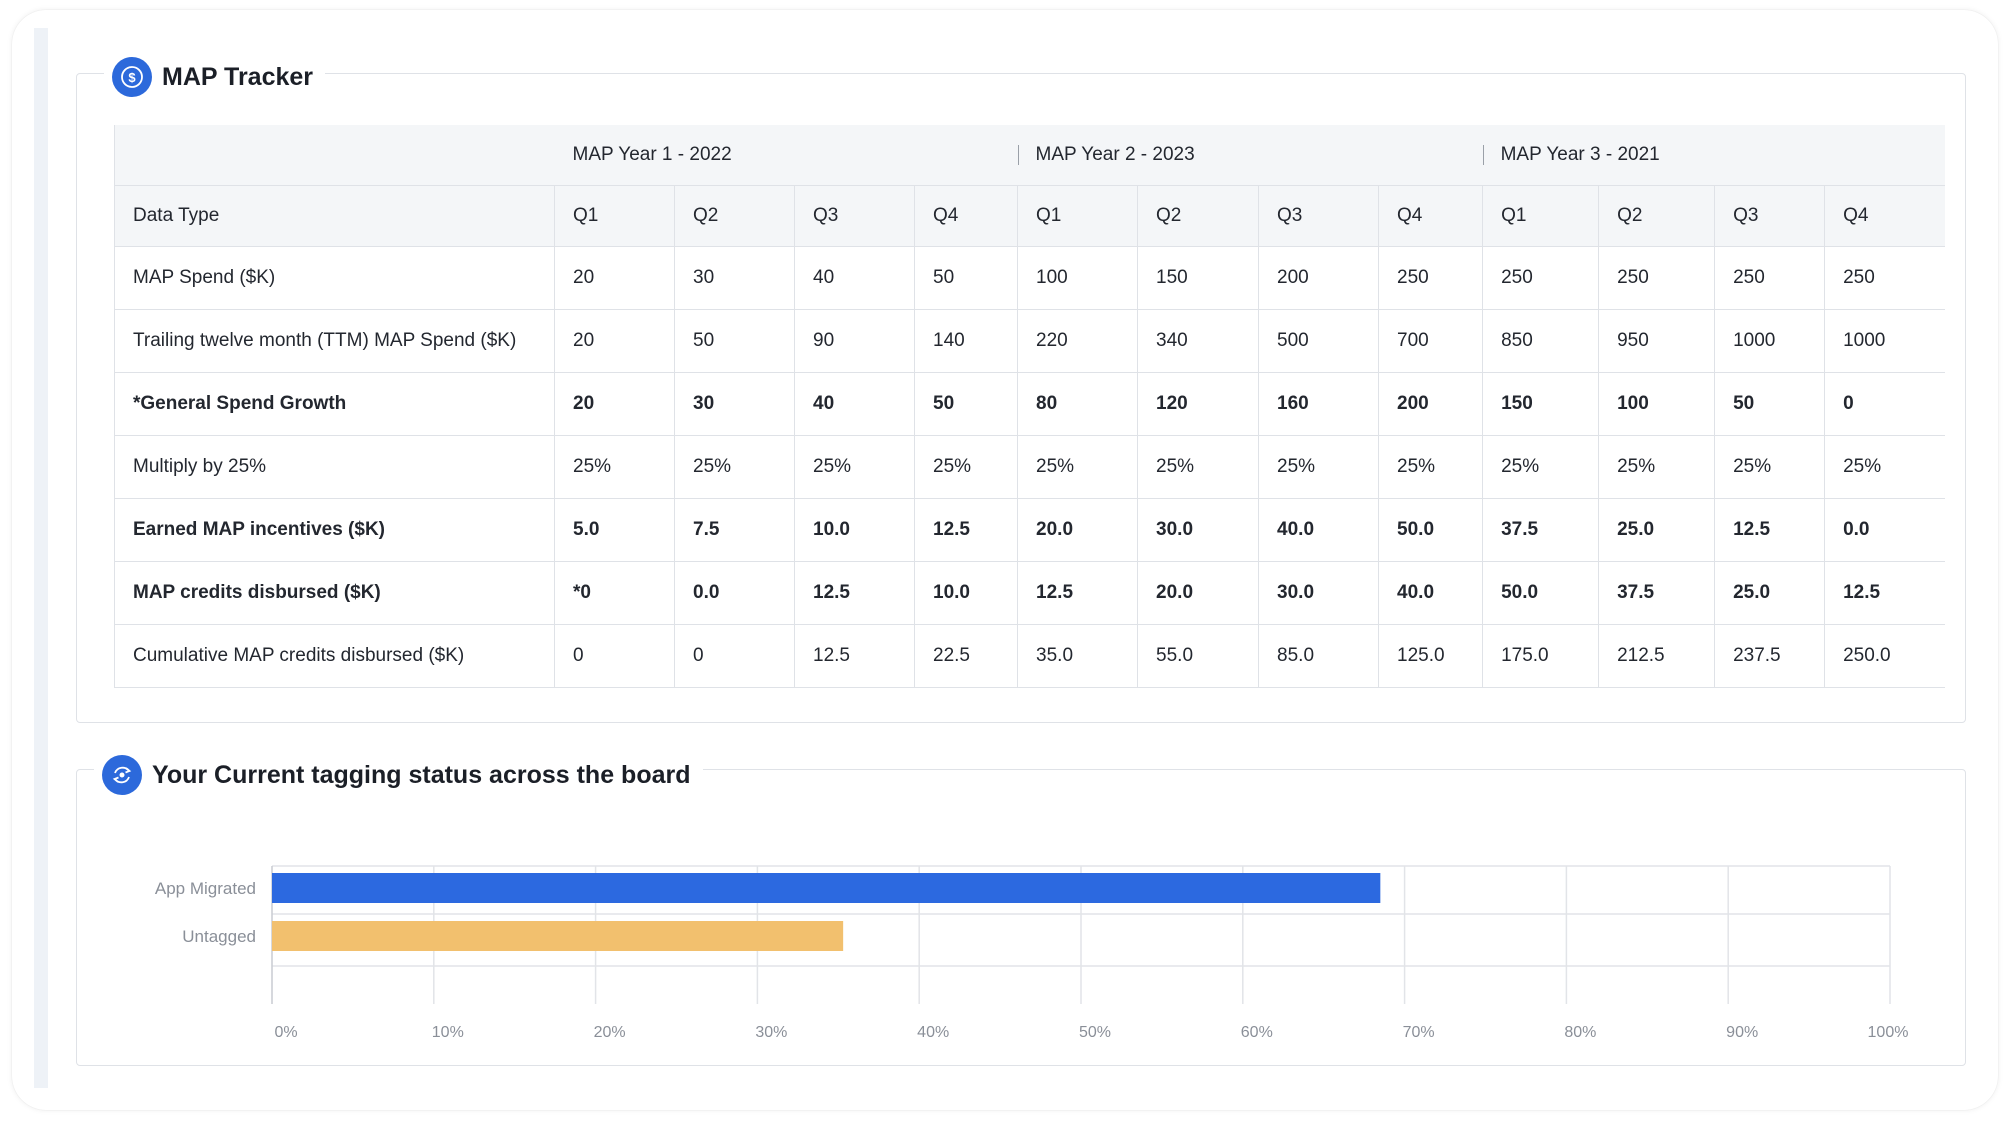 The width and height of the screenshot is (2010, 1126). I want to click on left-accent-strip, so click(41, 558).